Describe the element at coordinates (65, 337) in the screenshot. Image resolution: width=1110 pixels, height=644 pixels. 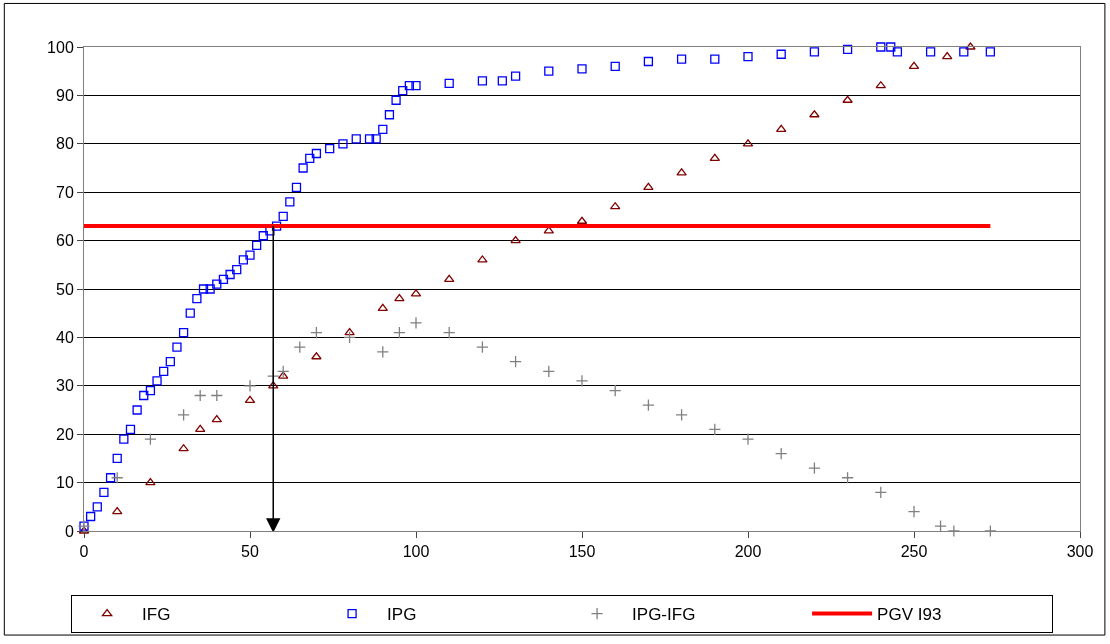
I see `y-tick-label: 40` at that location.